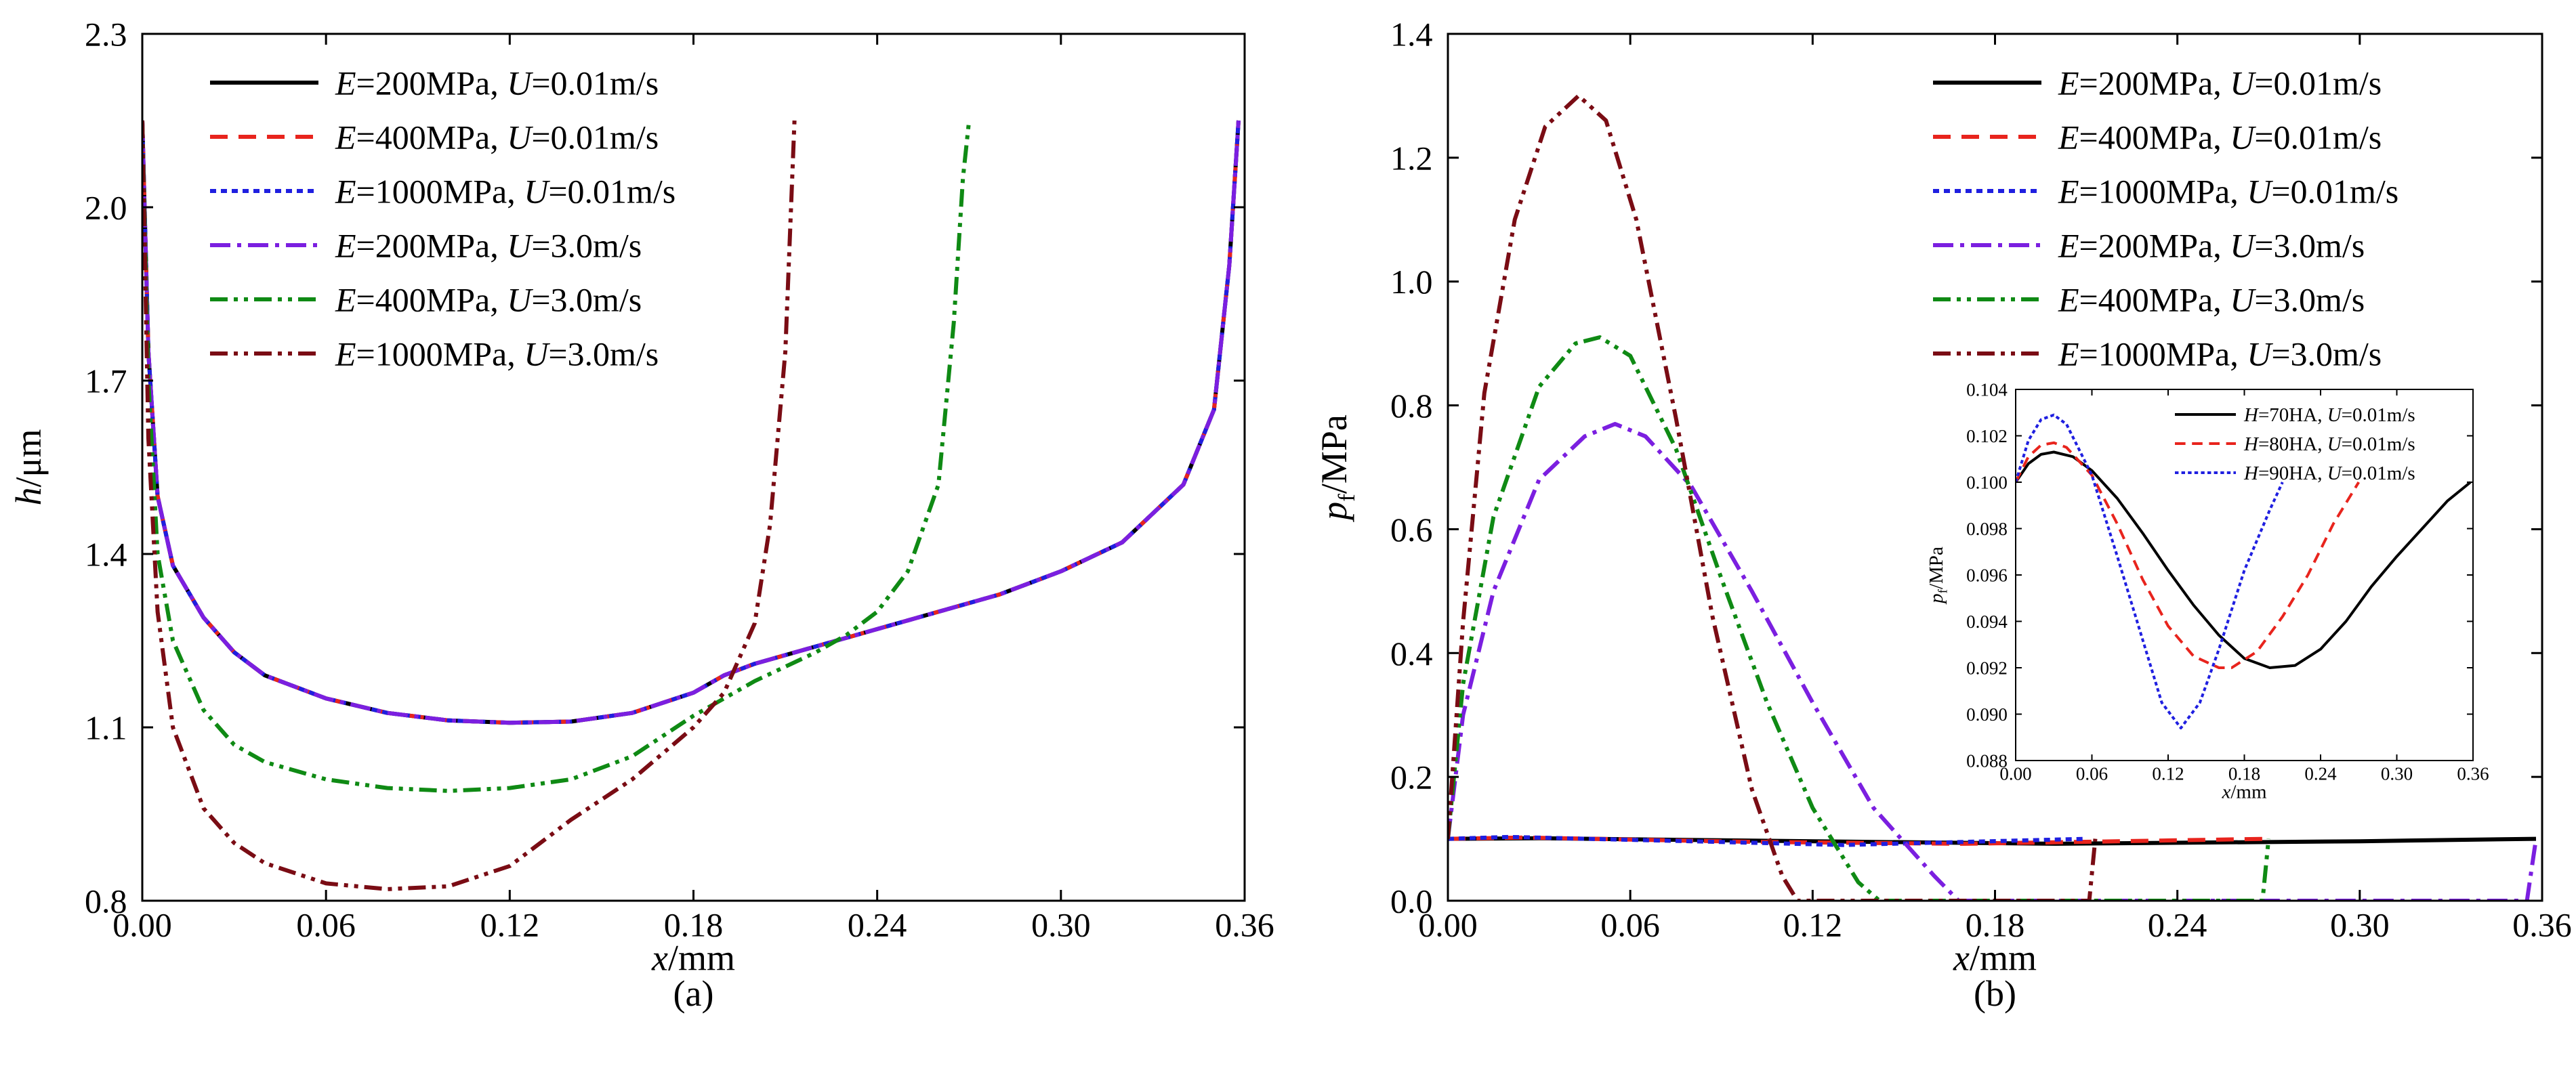 The width and height of the screenshot is (2576, 1068). I want to click on legend-label-i3: H=90HA, U=0.01m/s, so click(2329, 474).